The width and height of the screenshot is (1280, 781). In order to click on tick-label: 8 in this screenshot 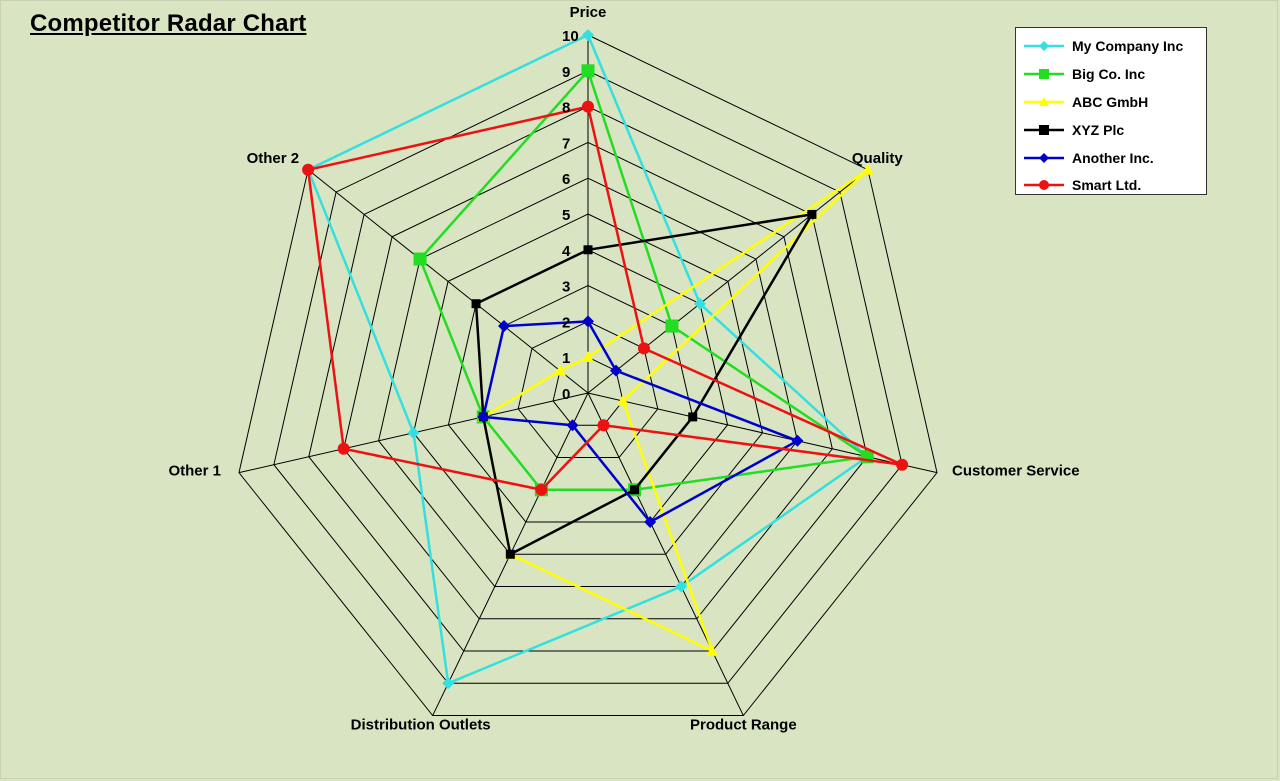, I will do `click(566, 108)`.